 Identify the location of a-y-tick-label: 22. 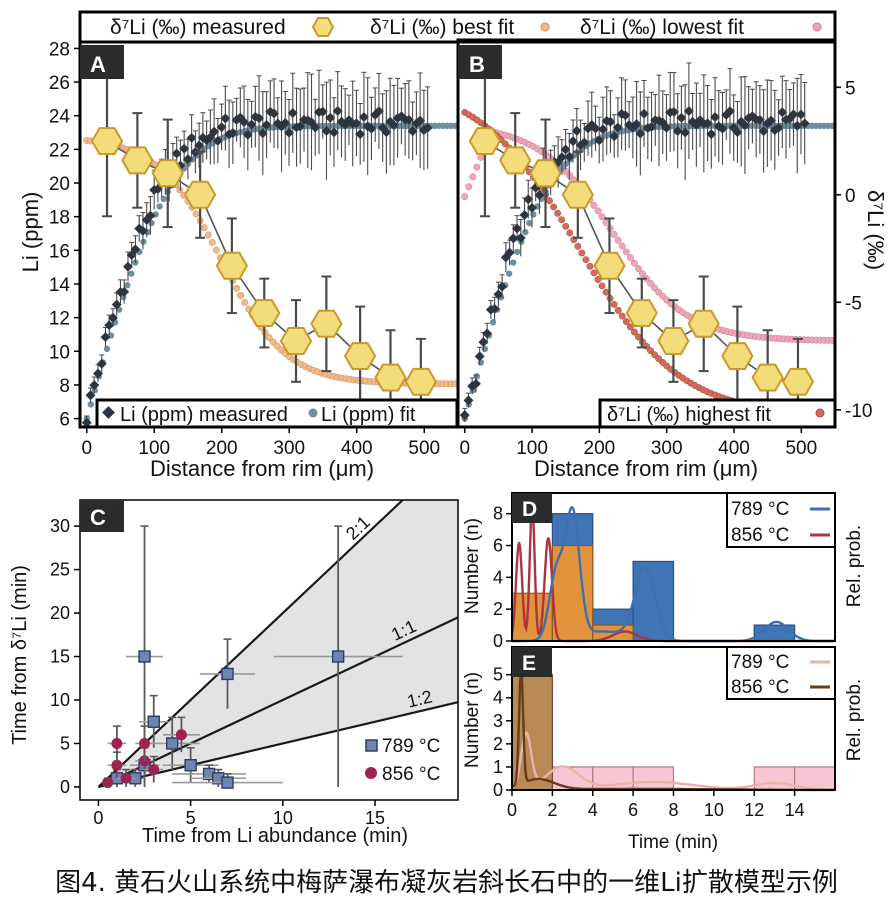
(59, 150).